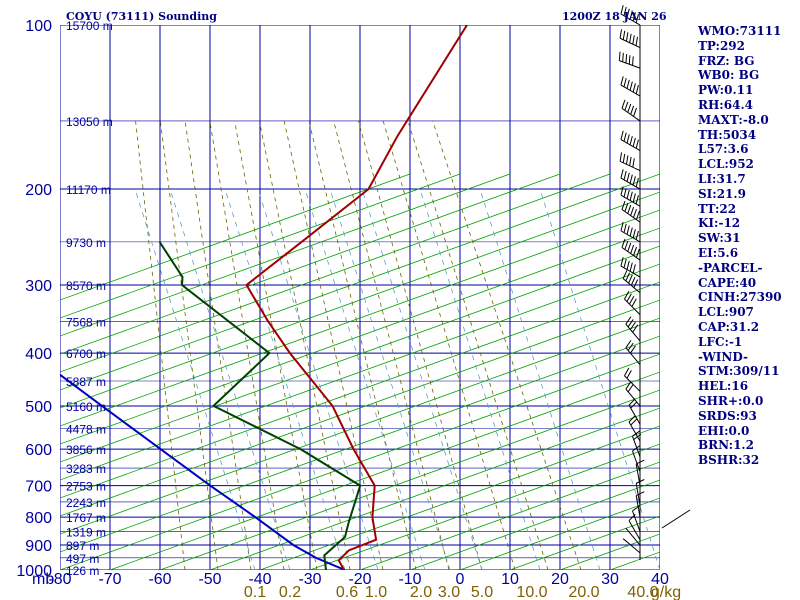  Describe the element at coordinates (730, 267) in the screenshot. I see `index-16: -PARCEL-` at that location.